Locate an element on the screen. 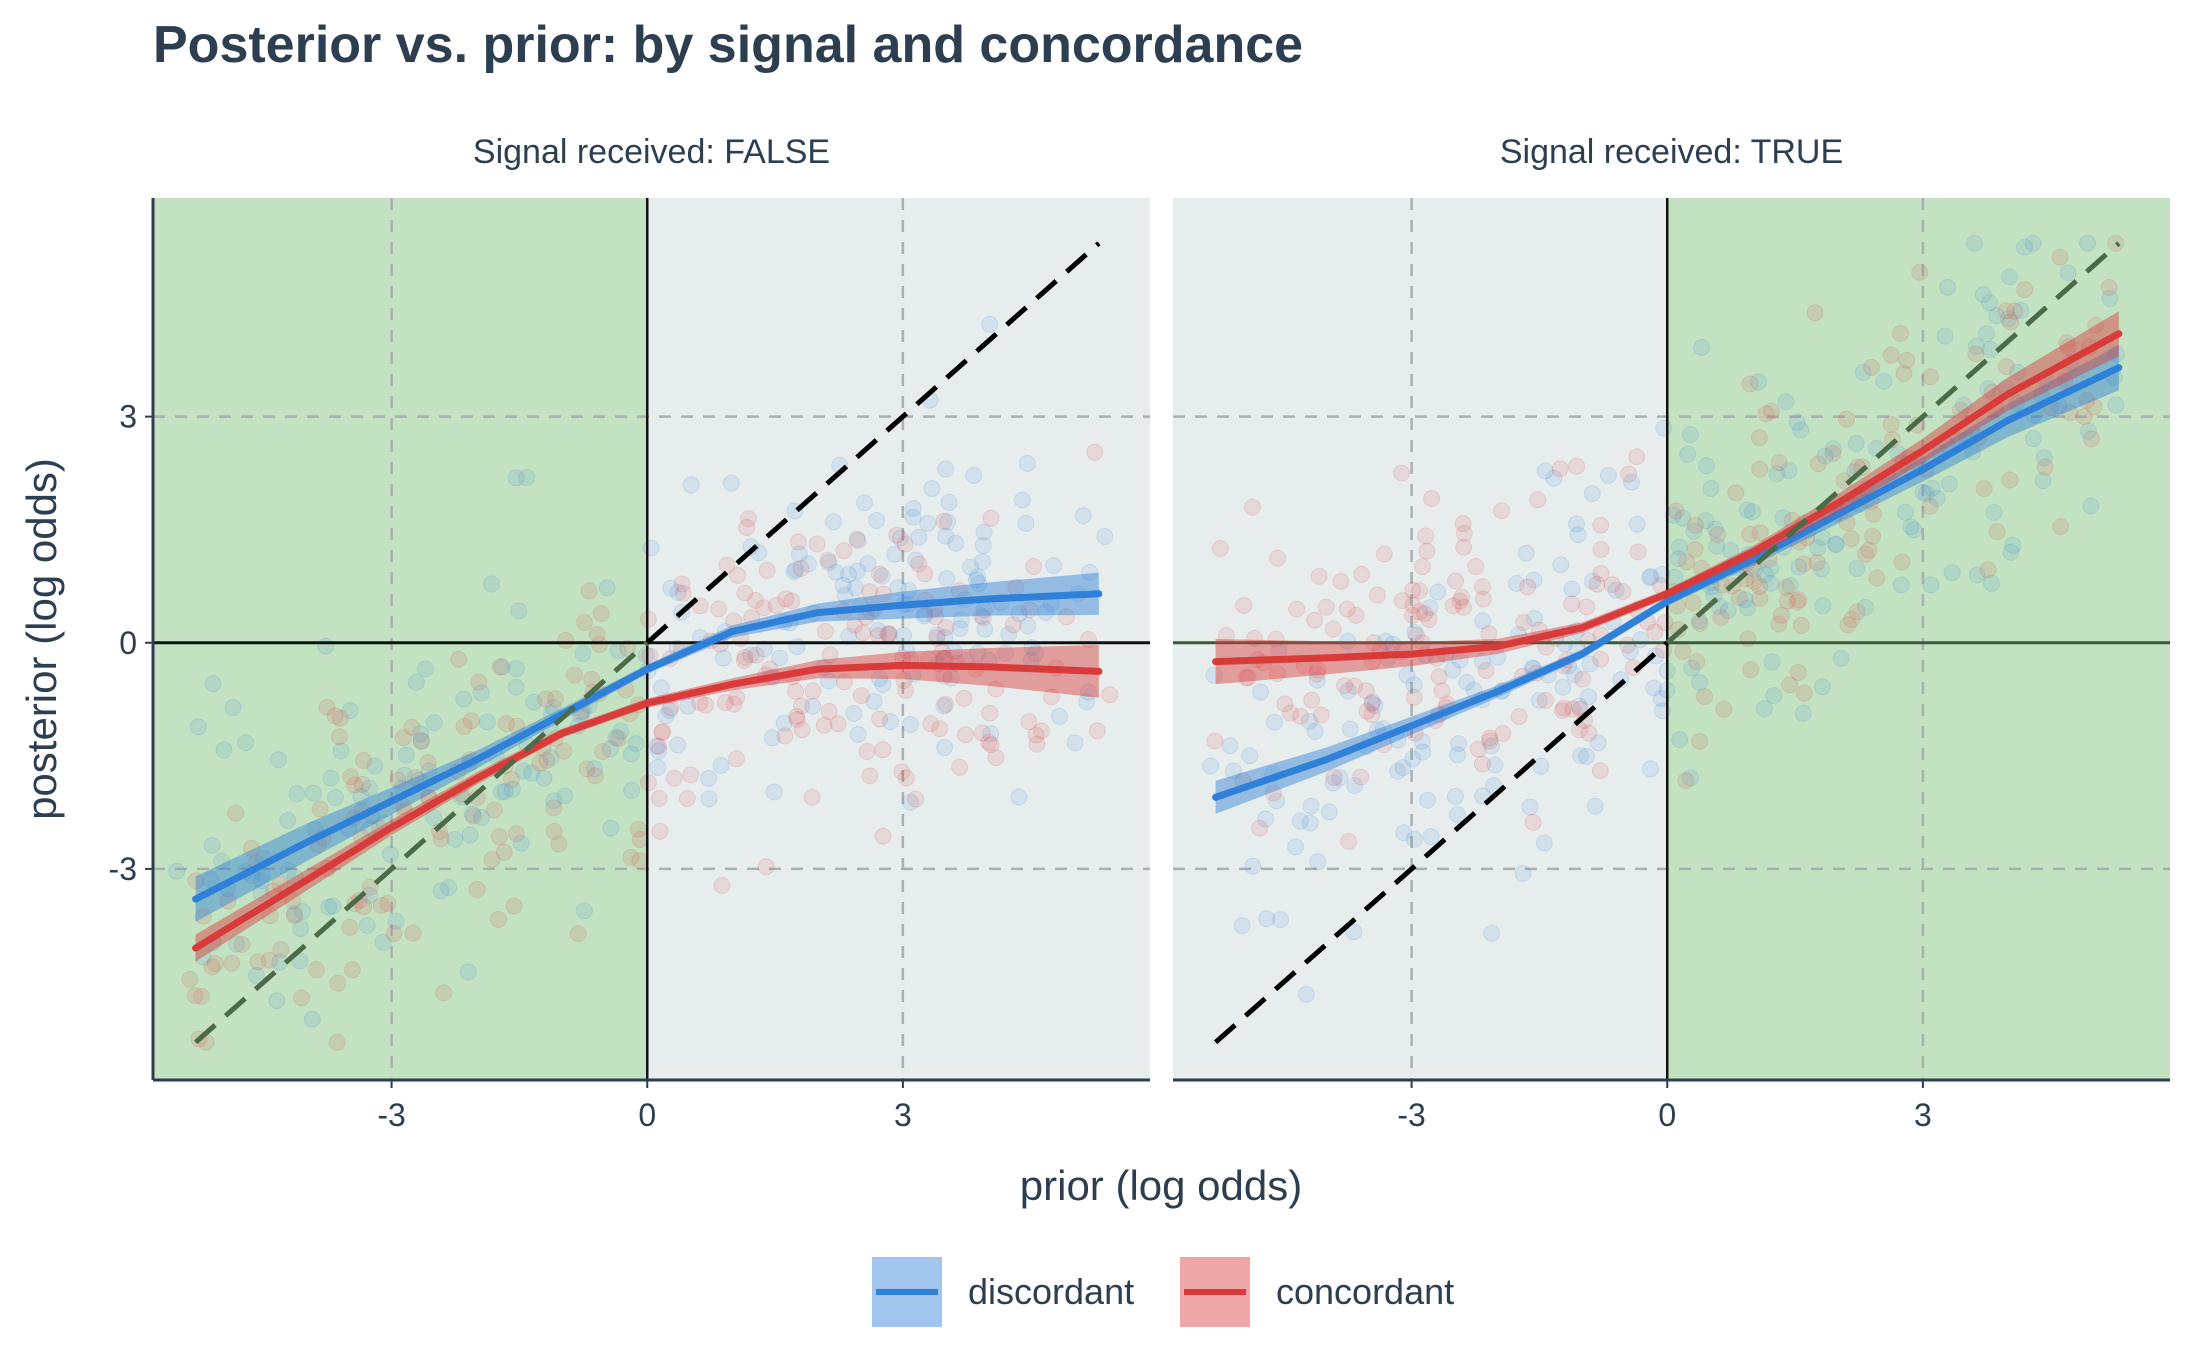 The height and width of the screenshot is (1351, 2187). y-tick-label: 0 is located at coordinates (128, 643).